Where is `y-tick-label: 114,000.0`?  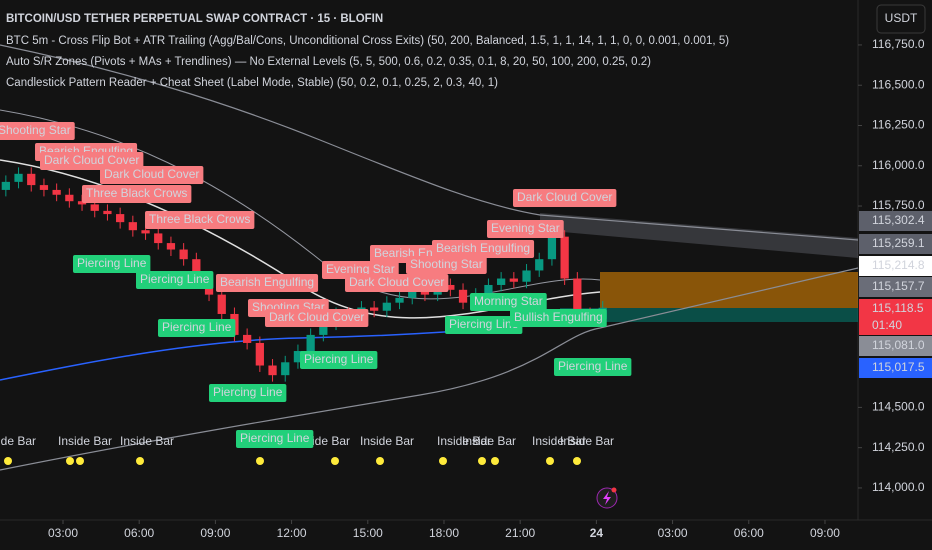 y-tick-label: 114,000.0 is located at coordinates (898, 487).